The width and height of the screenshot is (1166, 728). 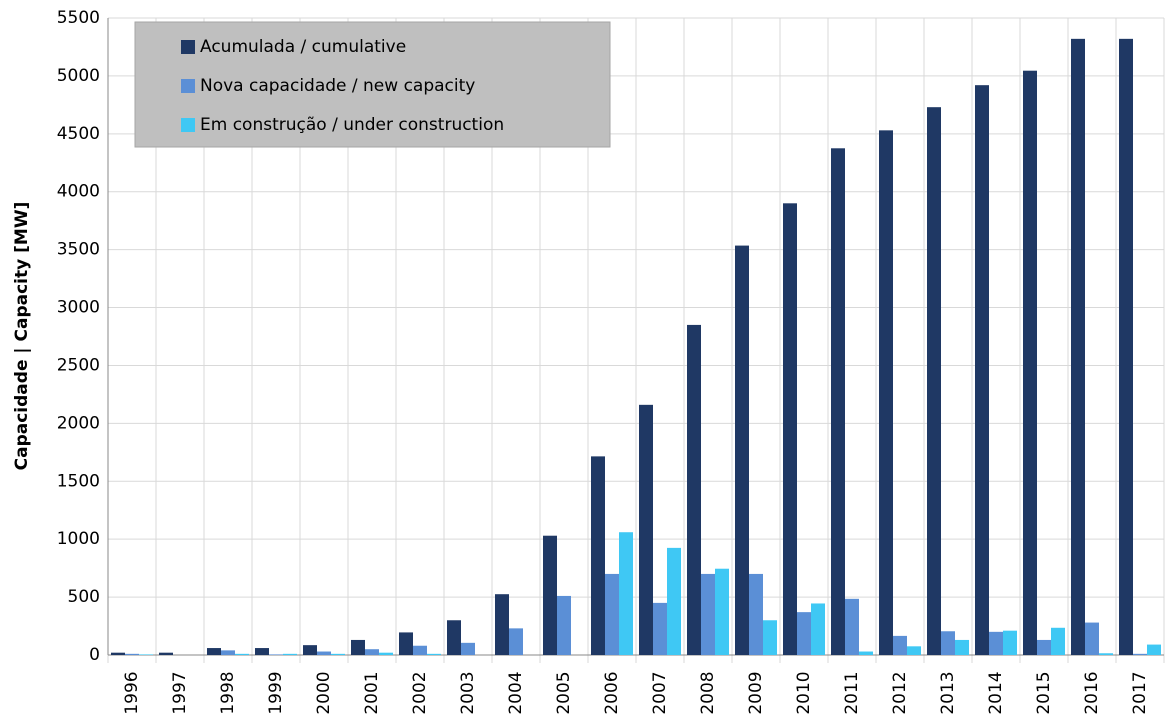 I want to click on legend-box, so click(x=372, y=84).